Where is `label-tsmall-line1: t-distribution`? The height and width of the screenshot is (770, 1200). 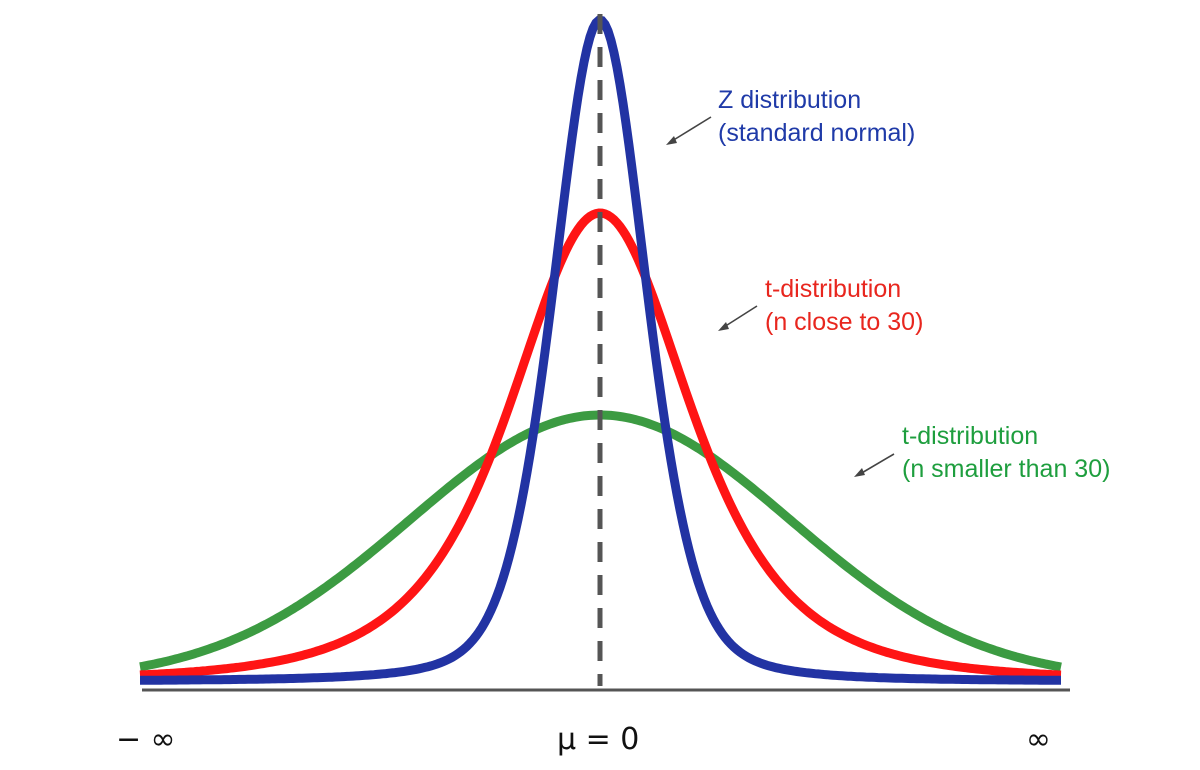 label-tsmall-line1: t-distribution is located at coordinates (970, 436).